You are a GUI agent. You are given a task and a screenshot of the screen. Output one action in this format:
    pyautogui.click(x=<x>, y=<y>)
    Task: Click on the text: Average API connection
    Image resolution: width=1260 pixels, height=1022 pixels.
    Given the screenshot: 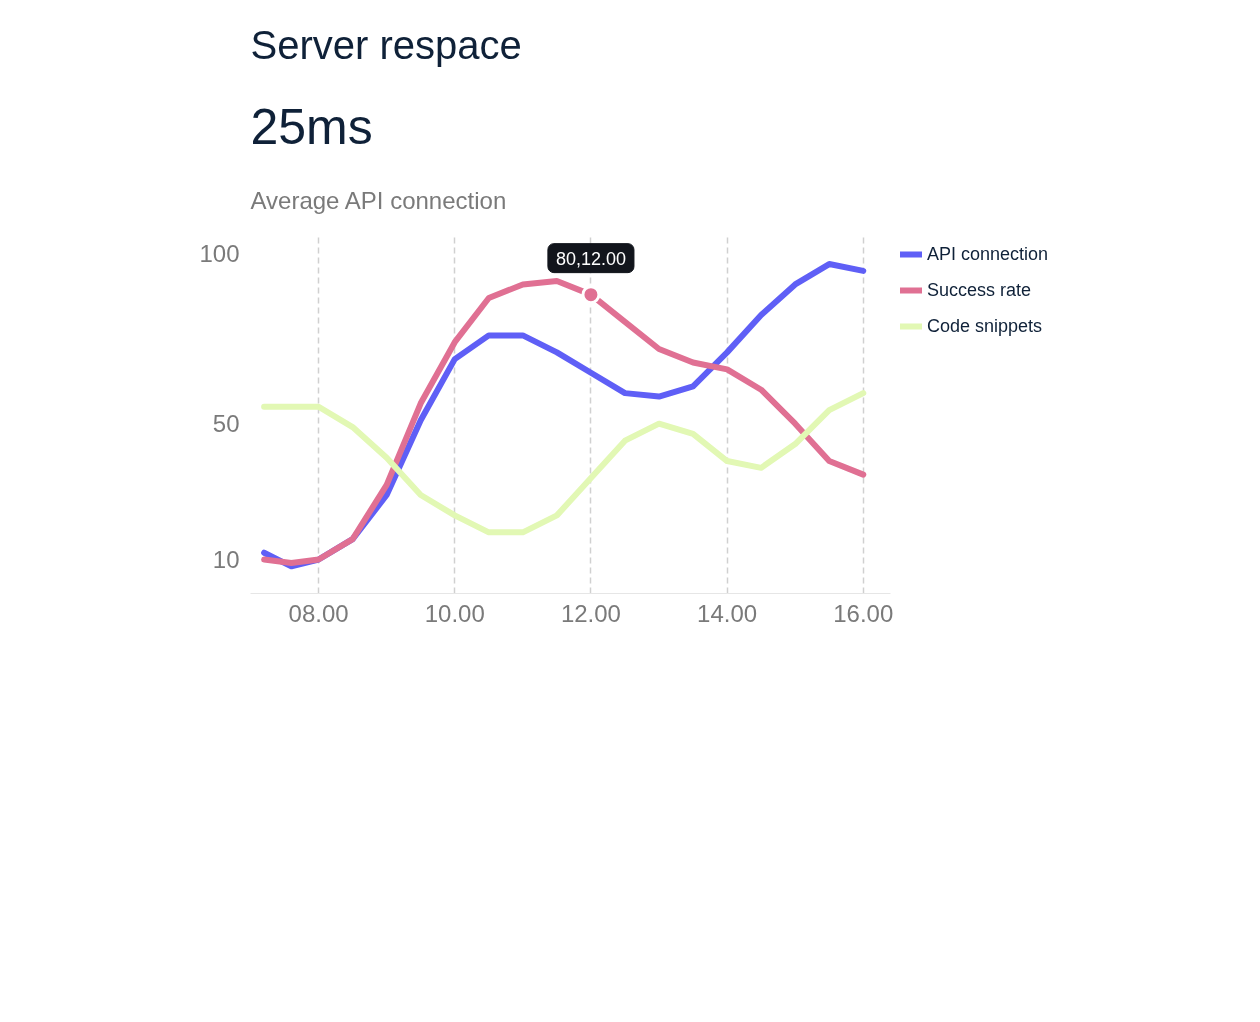 What is the action you would take?
    pyautogui.click(x=378, y=200)
    